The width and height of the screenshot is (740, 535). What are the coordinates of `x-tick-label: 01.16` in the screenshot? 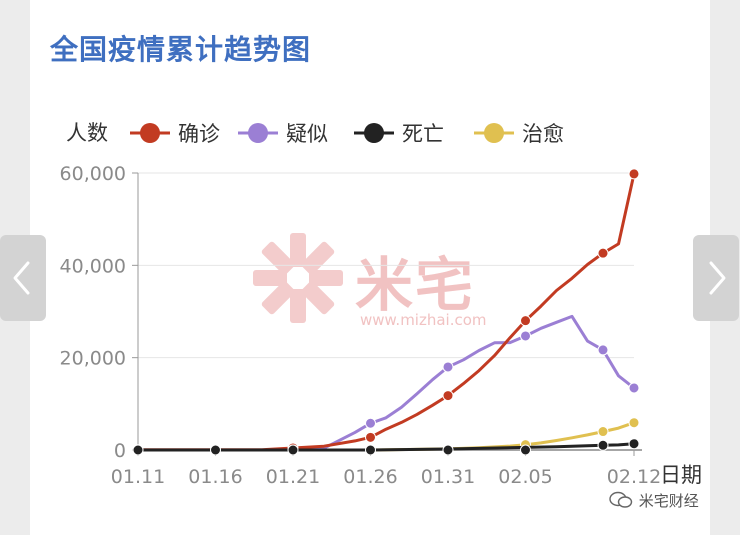 It's located at (215, 477).